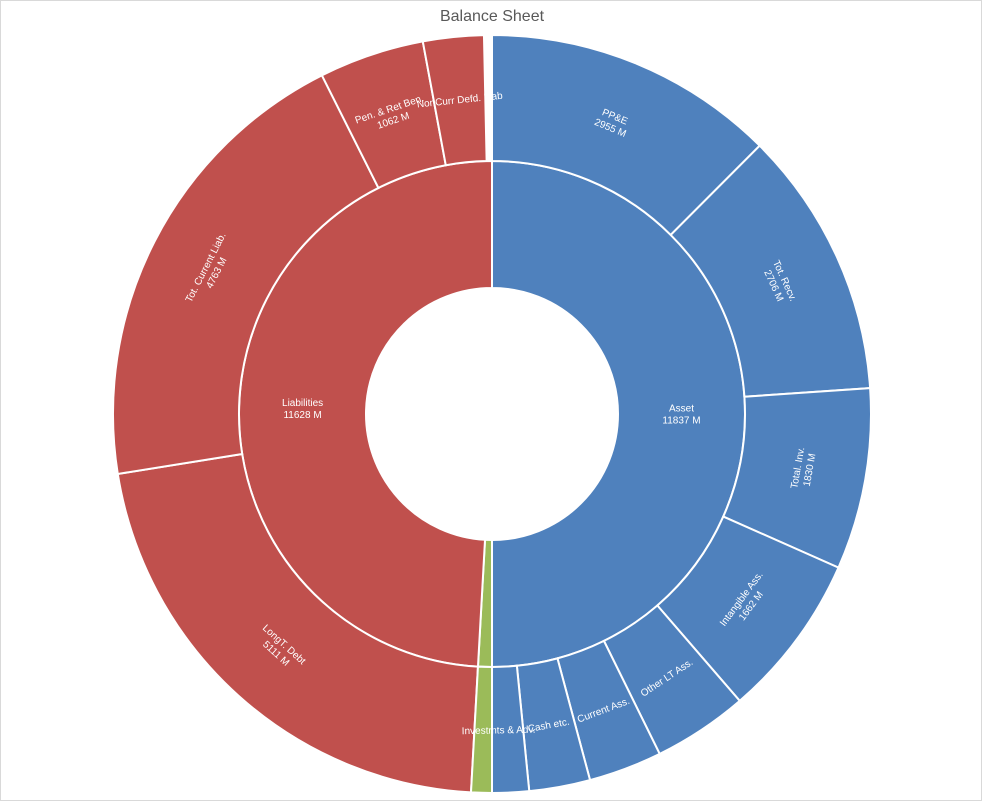 The width and height of the screenshot is (984, 803). I want to click on inner-liabilities-label: Liabilities 11628 M, so click(302, 409).